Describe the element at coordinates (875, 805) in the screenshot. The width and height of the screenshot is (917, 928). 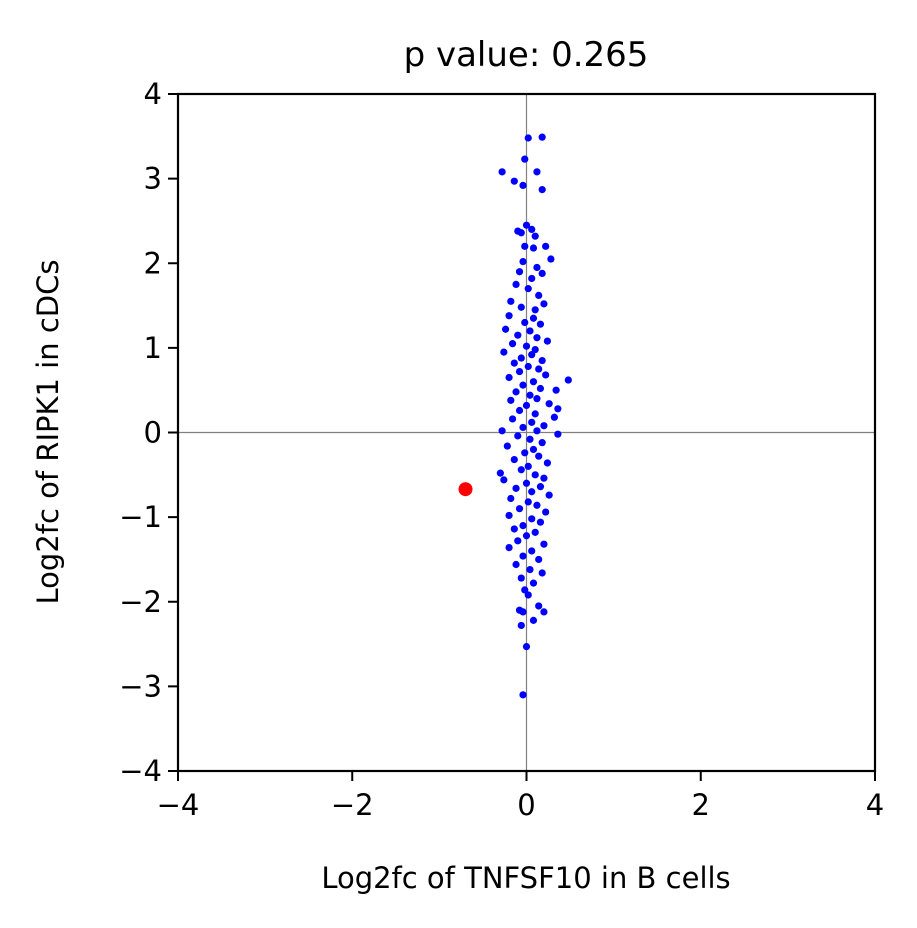
I see `x-tick-label: 4` at that location.